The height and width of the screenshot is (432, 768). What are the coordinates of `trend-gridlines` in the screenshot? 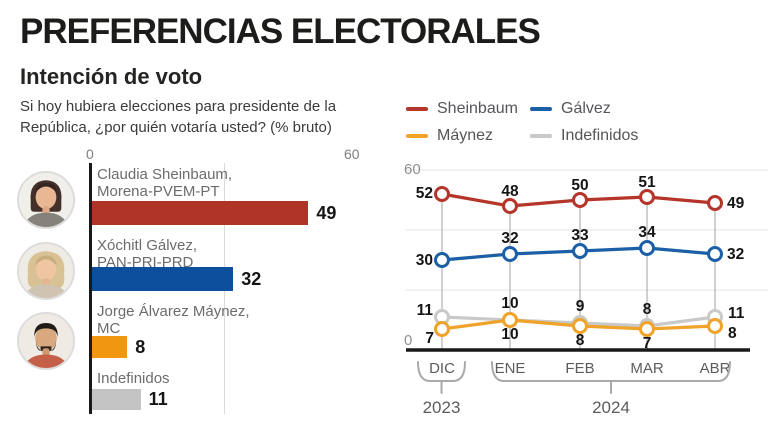 It's located at (587, 230).